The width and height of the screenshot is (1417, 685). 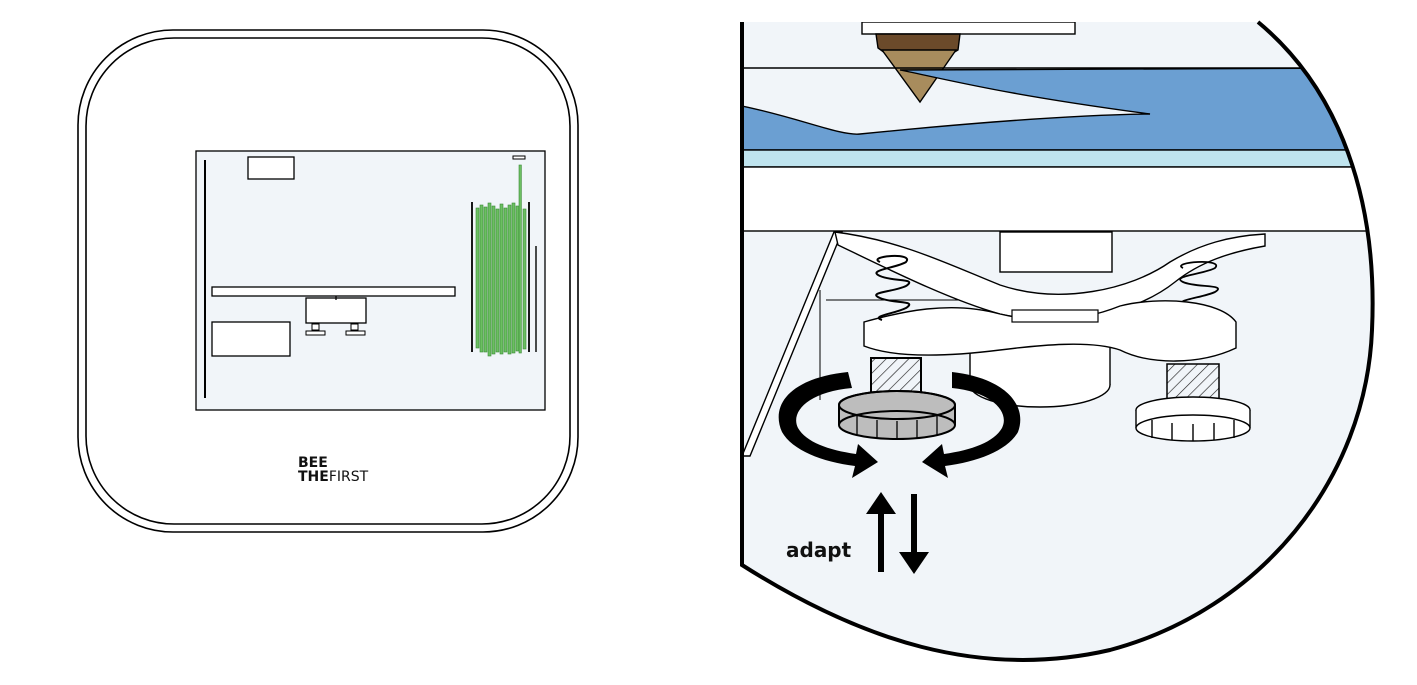 What do you see at coordinates (349, 477) in the screenshot?
I see `brand-line2-light: FIRST` at bounding box center [349, 477].